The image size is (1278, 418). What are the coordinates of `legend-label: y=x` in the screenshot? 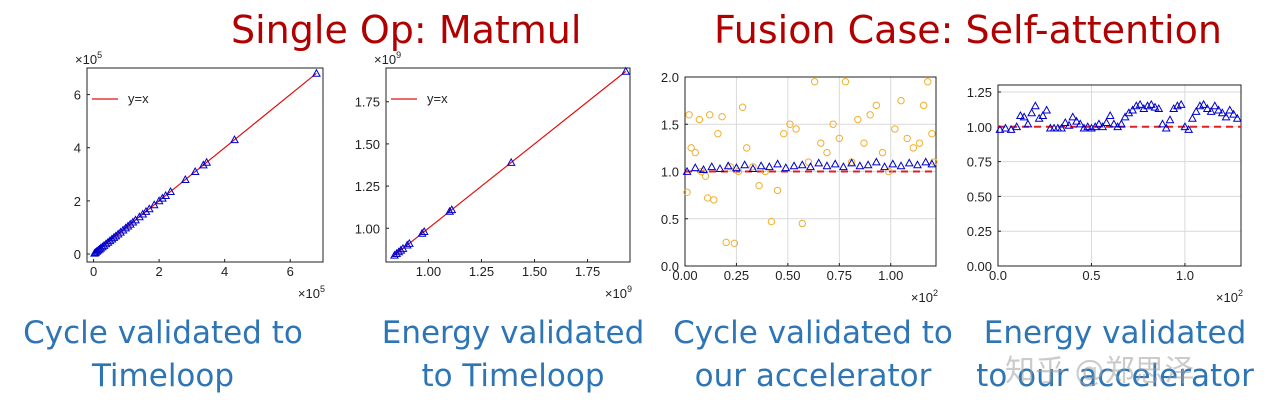 It's located at (138, 98).